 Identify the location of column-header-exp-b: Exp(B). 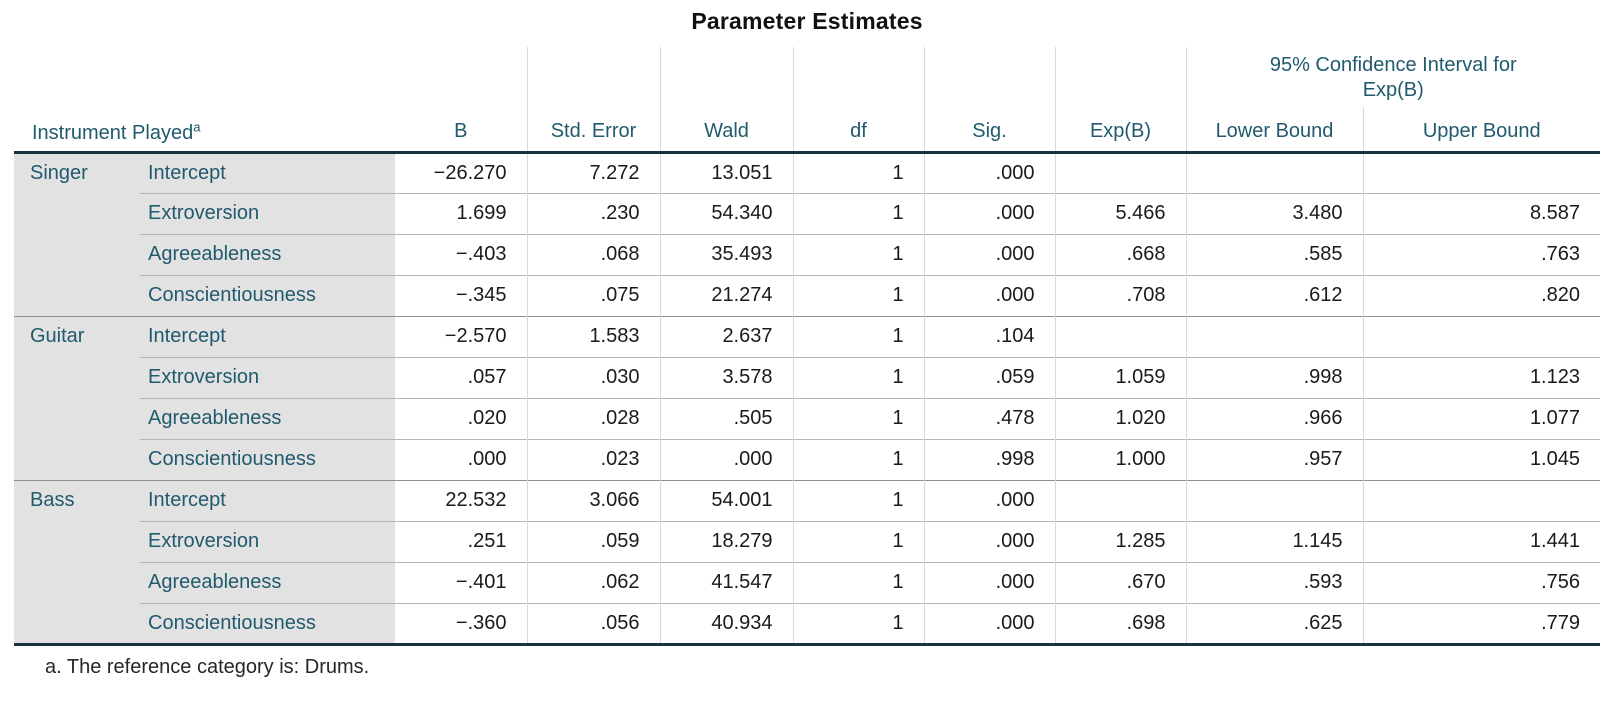
(1120, 100).